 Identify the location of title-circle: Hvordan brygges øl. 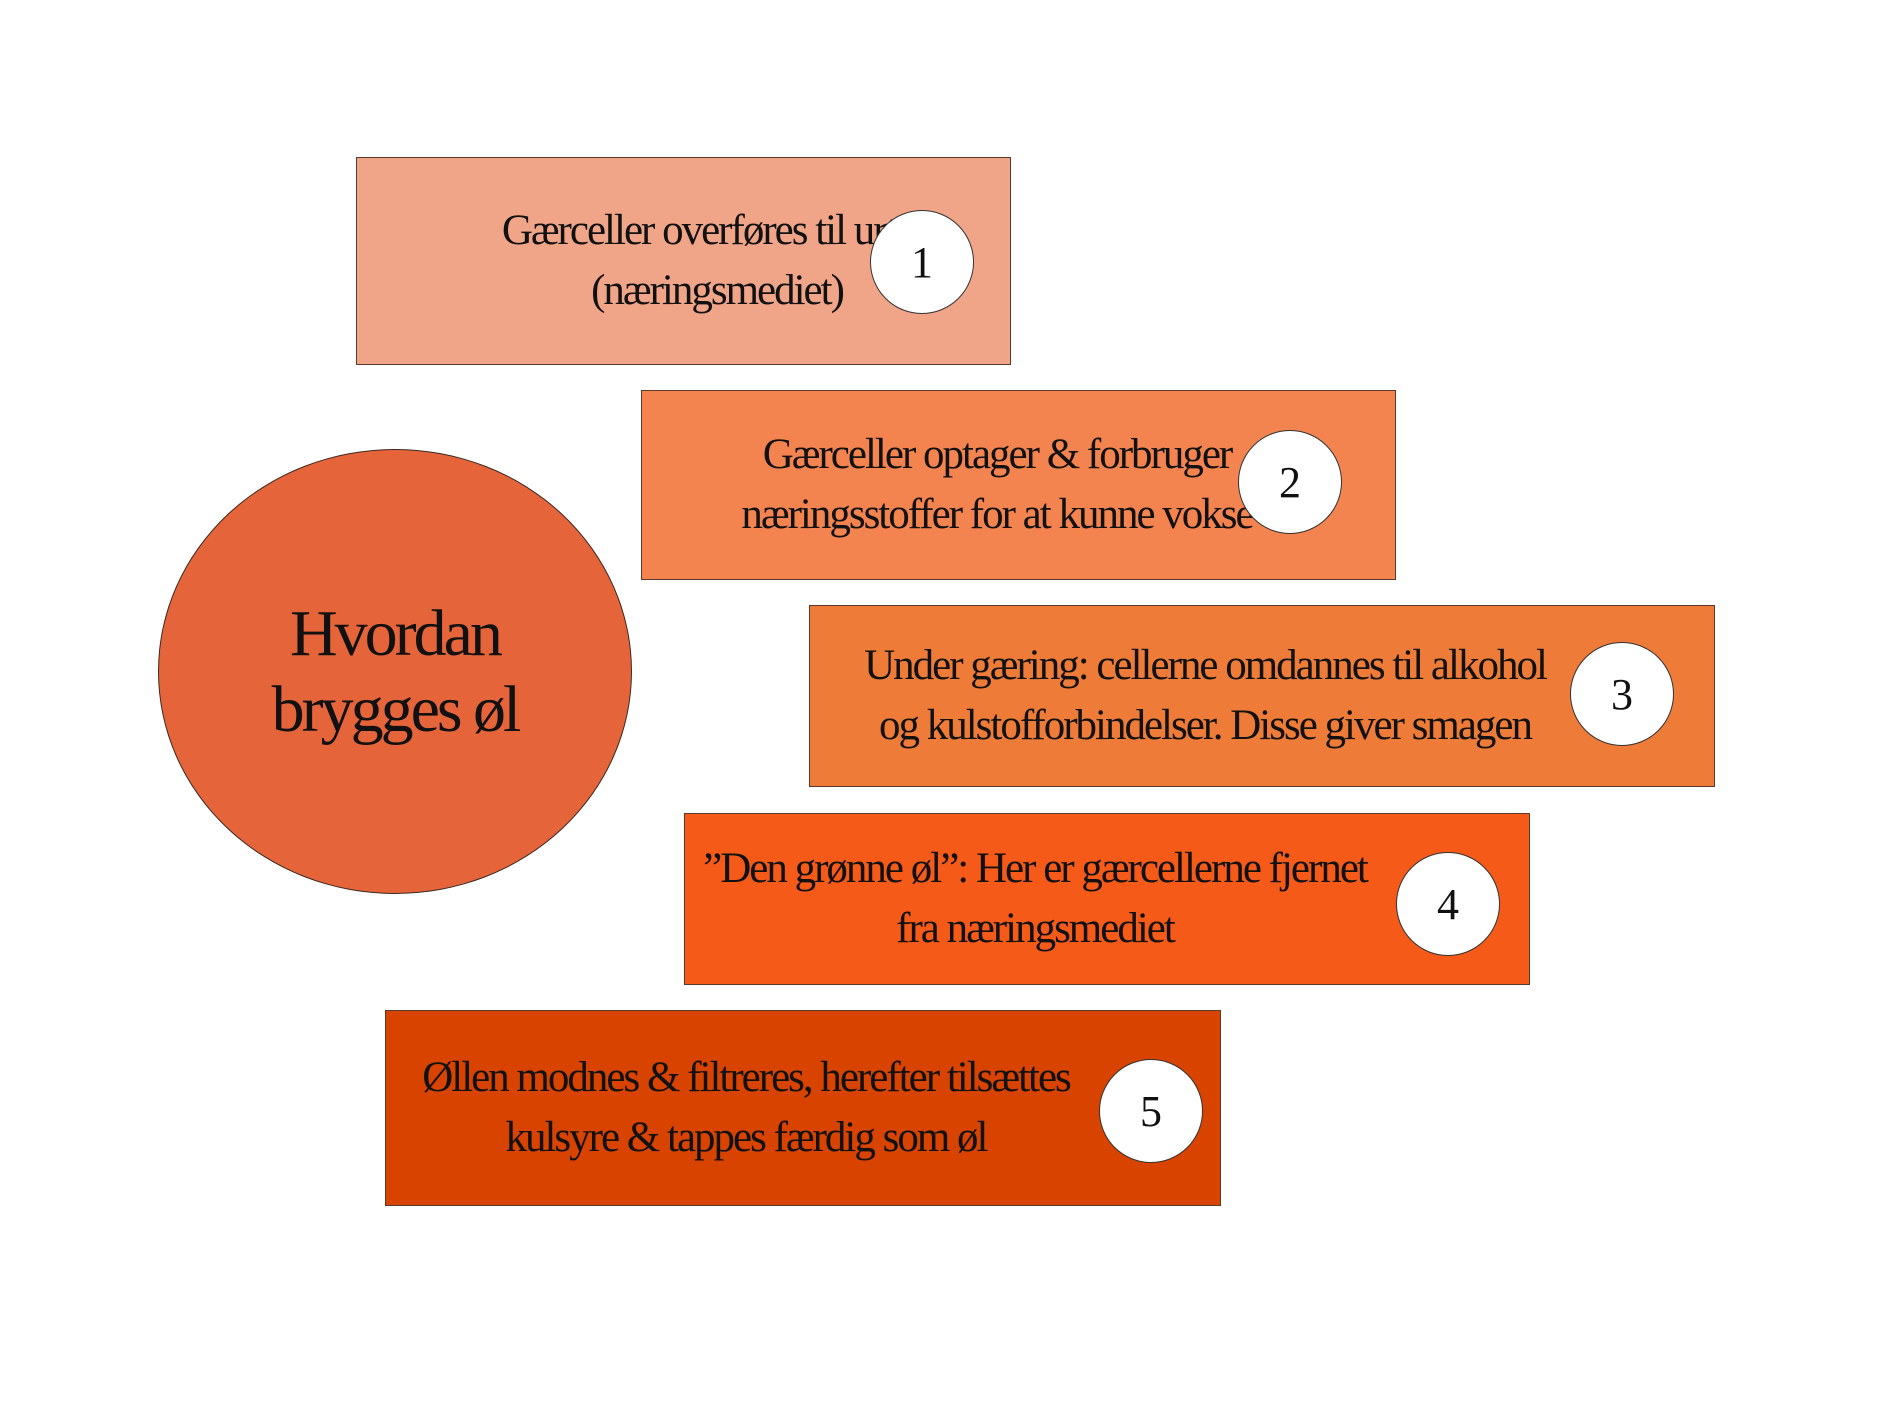
(395, 671).